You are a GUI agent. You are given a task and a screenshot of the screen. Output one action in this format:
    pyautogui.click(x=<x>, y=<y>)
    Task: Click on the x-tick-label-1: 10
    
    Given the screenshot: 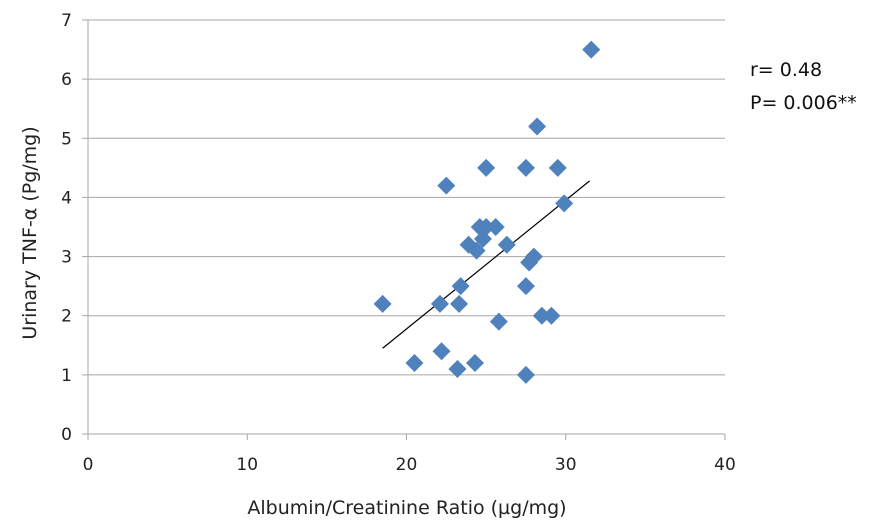 What is the action you would take?
    pyautogui.click(x=247, y=465)
    